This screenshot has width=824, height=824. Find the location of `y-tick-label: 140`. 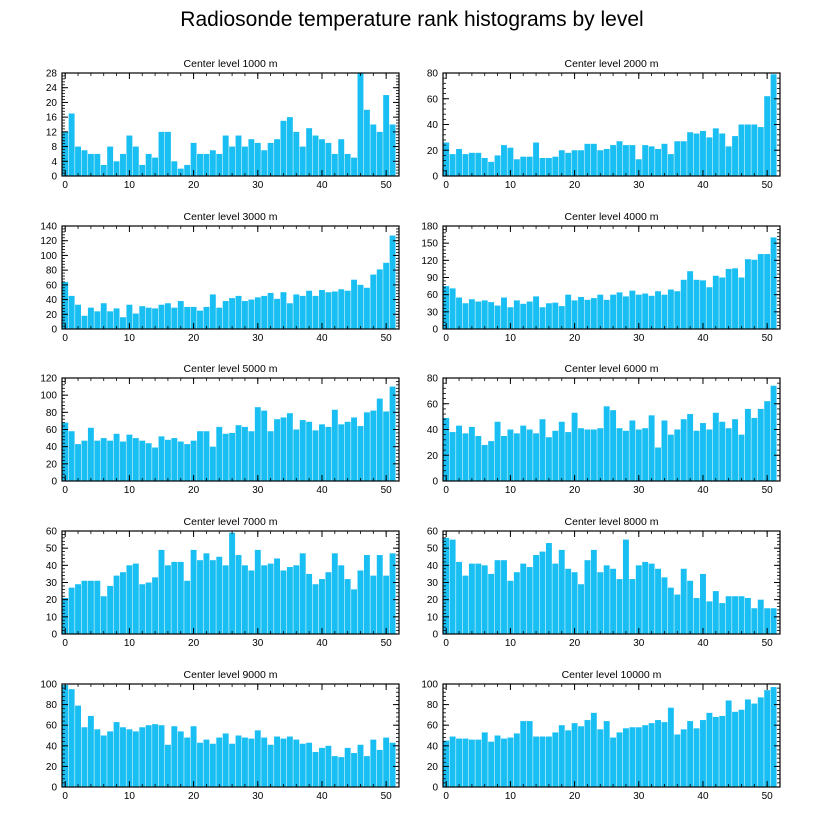

y-tick-label: 140 is located at coordinates (48, 227).